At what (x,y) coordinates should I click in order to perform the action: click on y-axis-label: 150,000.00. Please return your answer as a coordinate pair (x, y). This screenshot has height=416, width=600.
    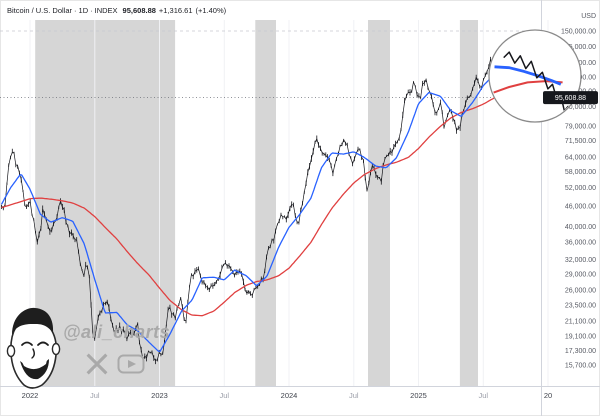
    Looking at the image, I should click on (578, 31).